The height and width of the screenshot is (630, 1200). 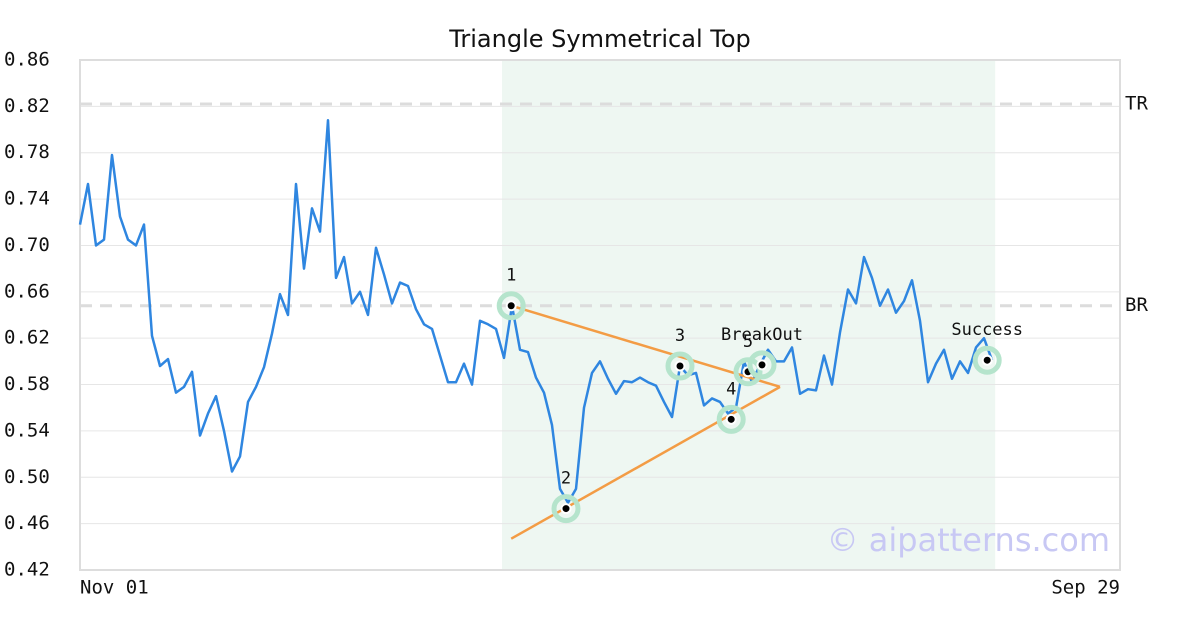 What do you see at coordinates (511, 276) in the screenshot?
I see `point-label: 1` at bounding box center [511, 276].